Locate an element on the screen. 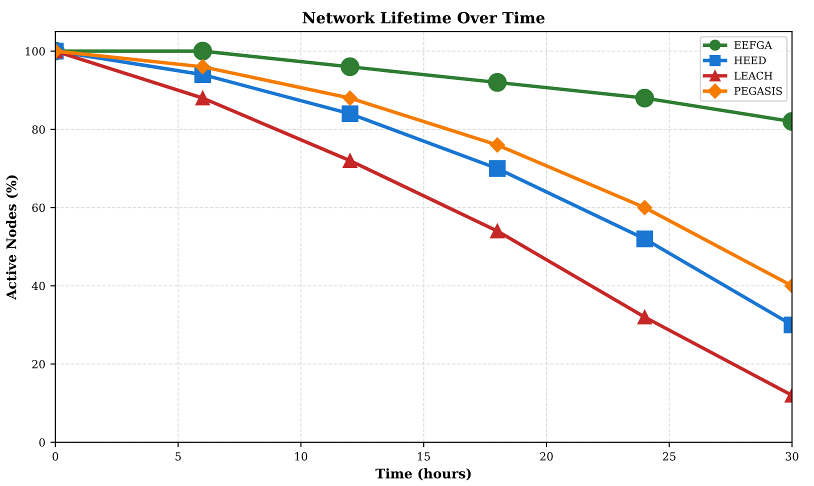 The height and width of the screenshot is (486, 814). legend-label: HEED is located at coordinates (750, 60).